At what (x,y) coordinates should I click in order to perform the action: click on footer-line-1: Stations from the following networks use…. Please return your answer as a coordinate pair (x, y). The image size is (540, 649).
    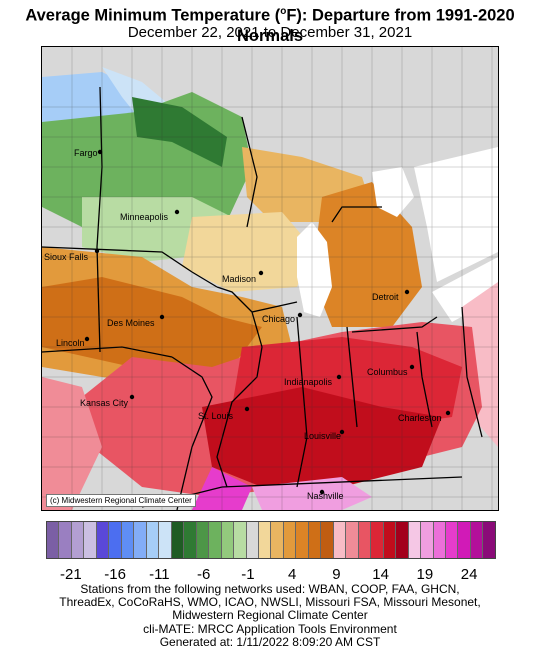
    Looking at the image, I should click on (270, 589).